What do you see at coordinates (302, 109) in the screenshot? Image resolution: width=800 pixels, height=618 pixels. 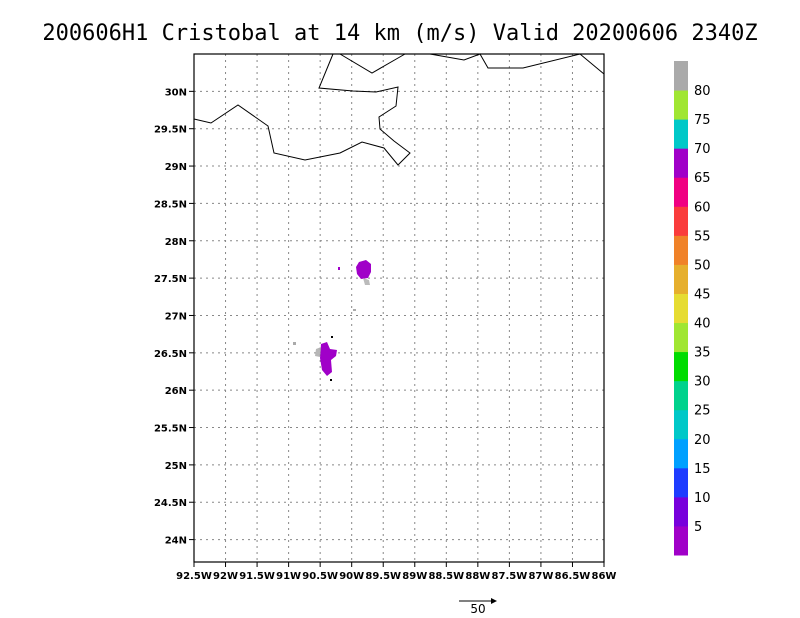 I see `coastline-west` at bounding box center [302, 109].